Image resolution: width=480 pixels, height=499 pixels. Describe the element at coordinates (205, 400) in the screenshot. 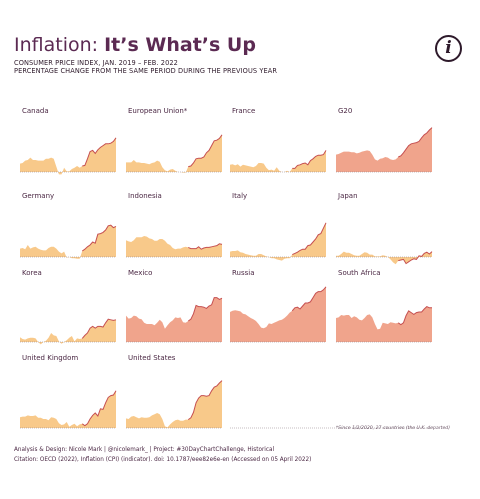

I see `line-united-states` at that location.